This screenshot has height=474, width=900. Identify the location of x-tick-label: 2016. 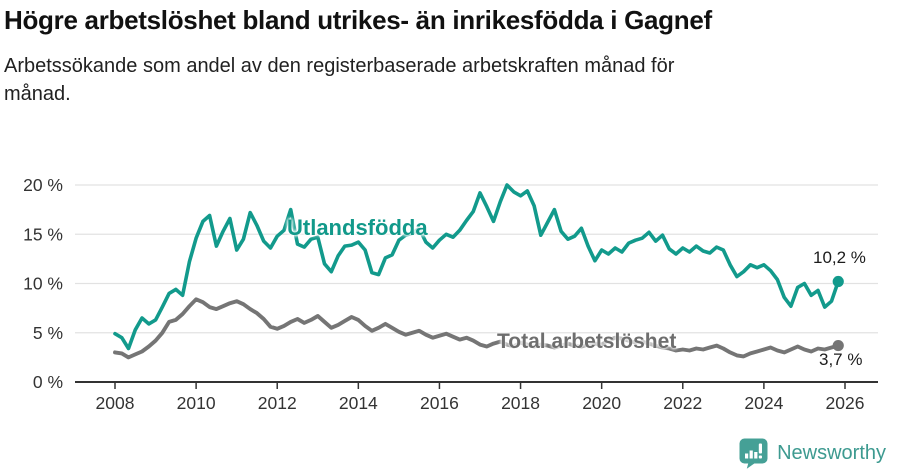
(439, 403).